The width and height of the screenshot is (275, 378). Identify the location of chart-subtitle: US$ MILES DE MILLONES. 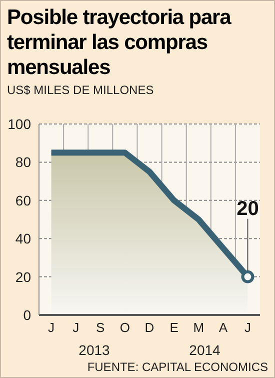
(80, 90).